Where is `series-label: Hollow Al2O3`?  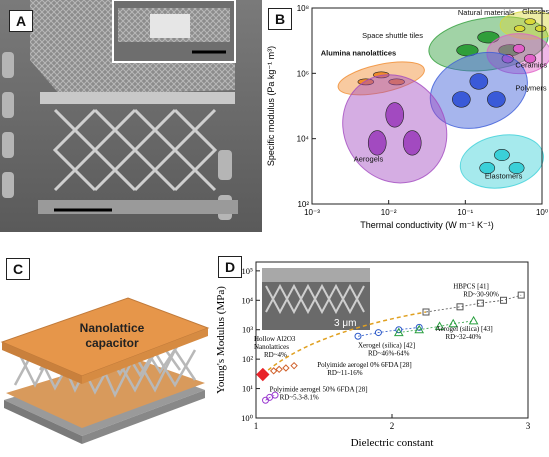 series-label: Hollow Al2O3 is located at coordinates (275, 339).